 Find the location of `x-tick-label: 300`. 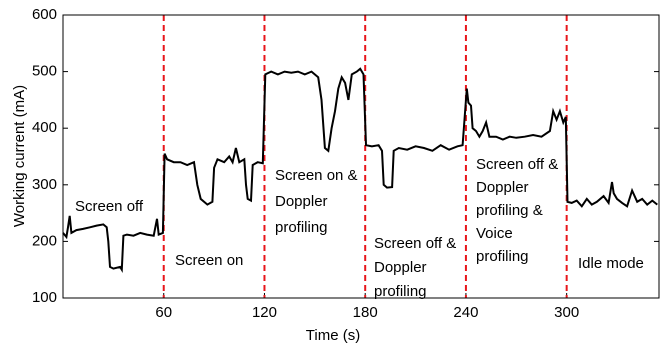

x-tick-label: 300 is located at coordinates (566, 312).